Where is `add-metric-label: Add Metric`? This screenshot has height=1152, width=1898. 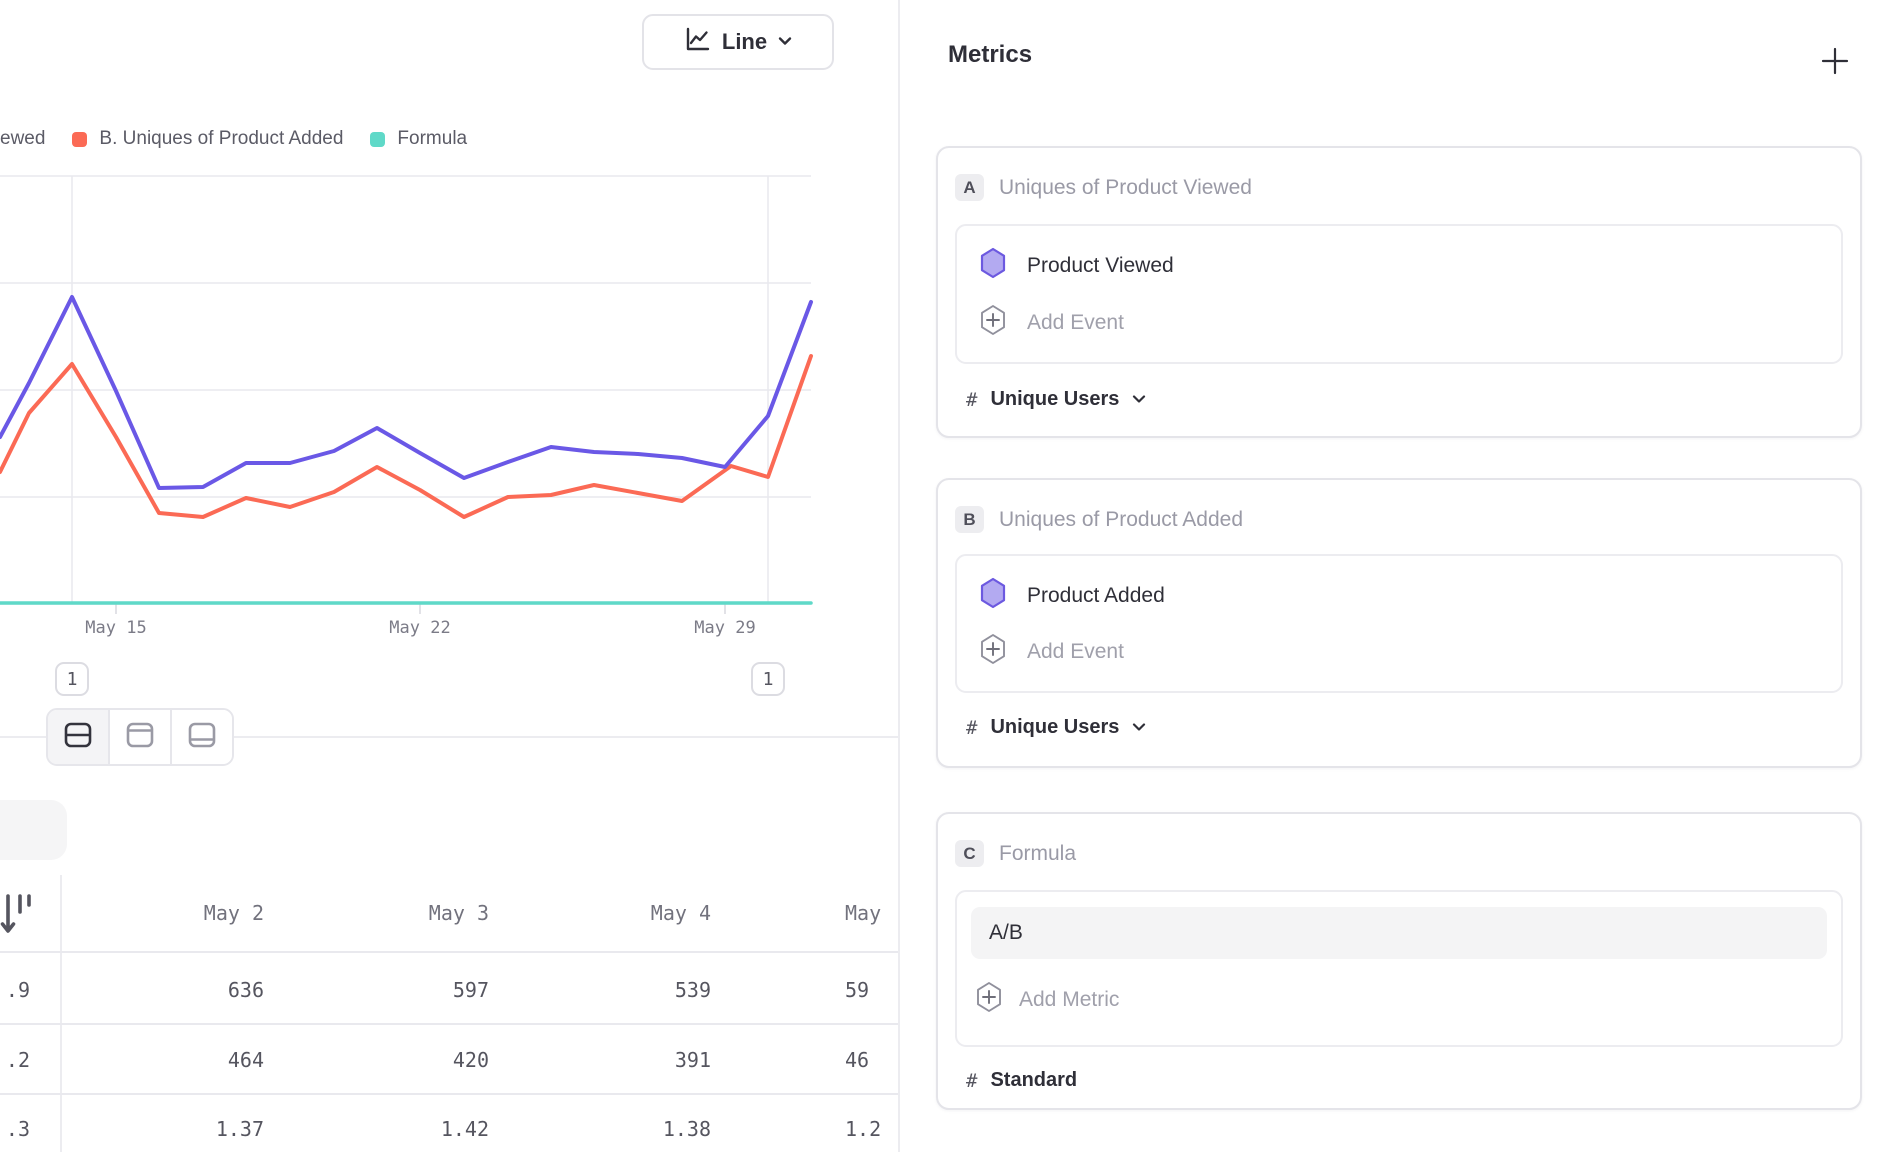
add-metric-label: Add Metric is located at coordinates (1069, 999).